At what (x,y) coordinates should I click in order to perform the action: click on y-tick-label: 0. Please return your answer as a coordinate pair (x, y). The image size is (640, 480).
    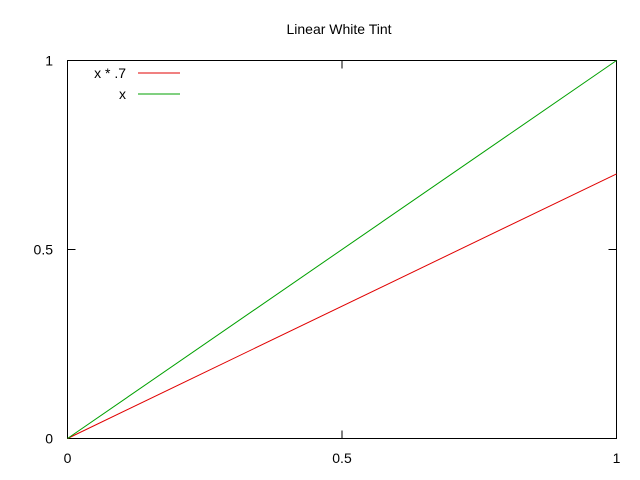
    Looking at the image, I should click on (49, 439).